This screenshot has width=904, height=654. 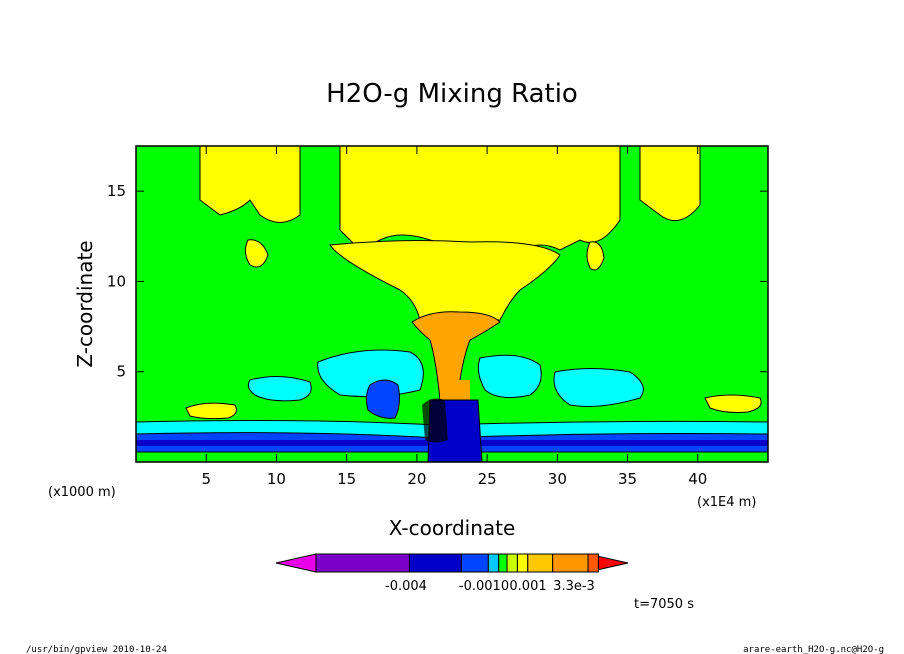 I want to click on x-tick-label: 25, so click(x=487, y=479).